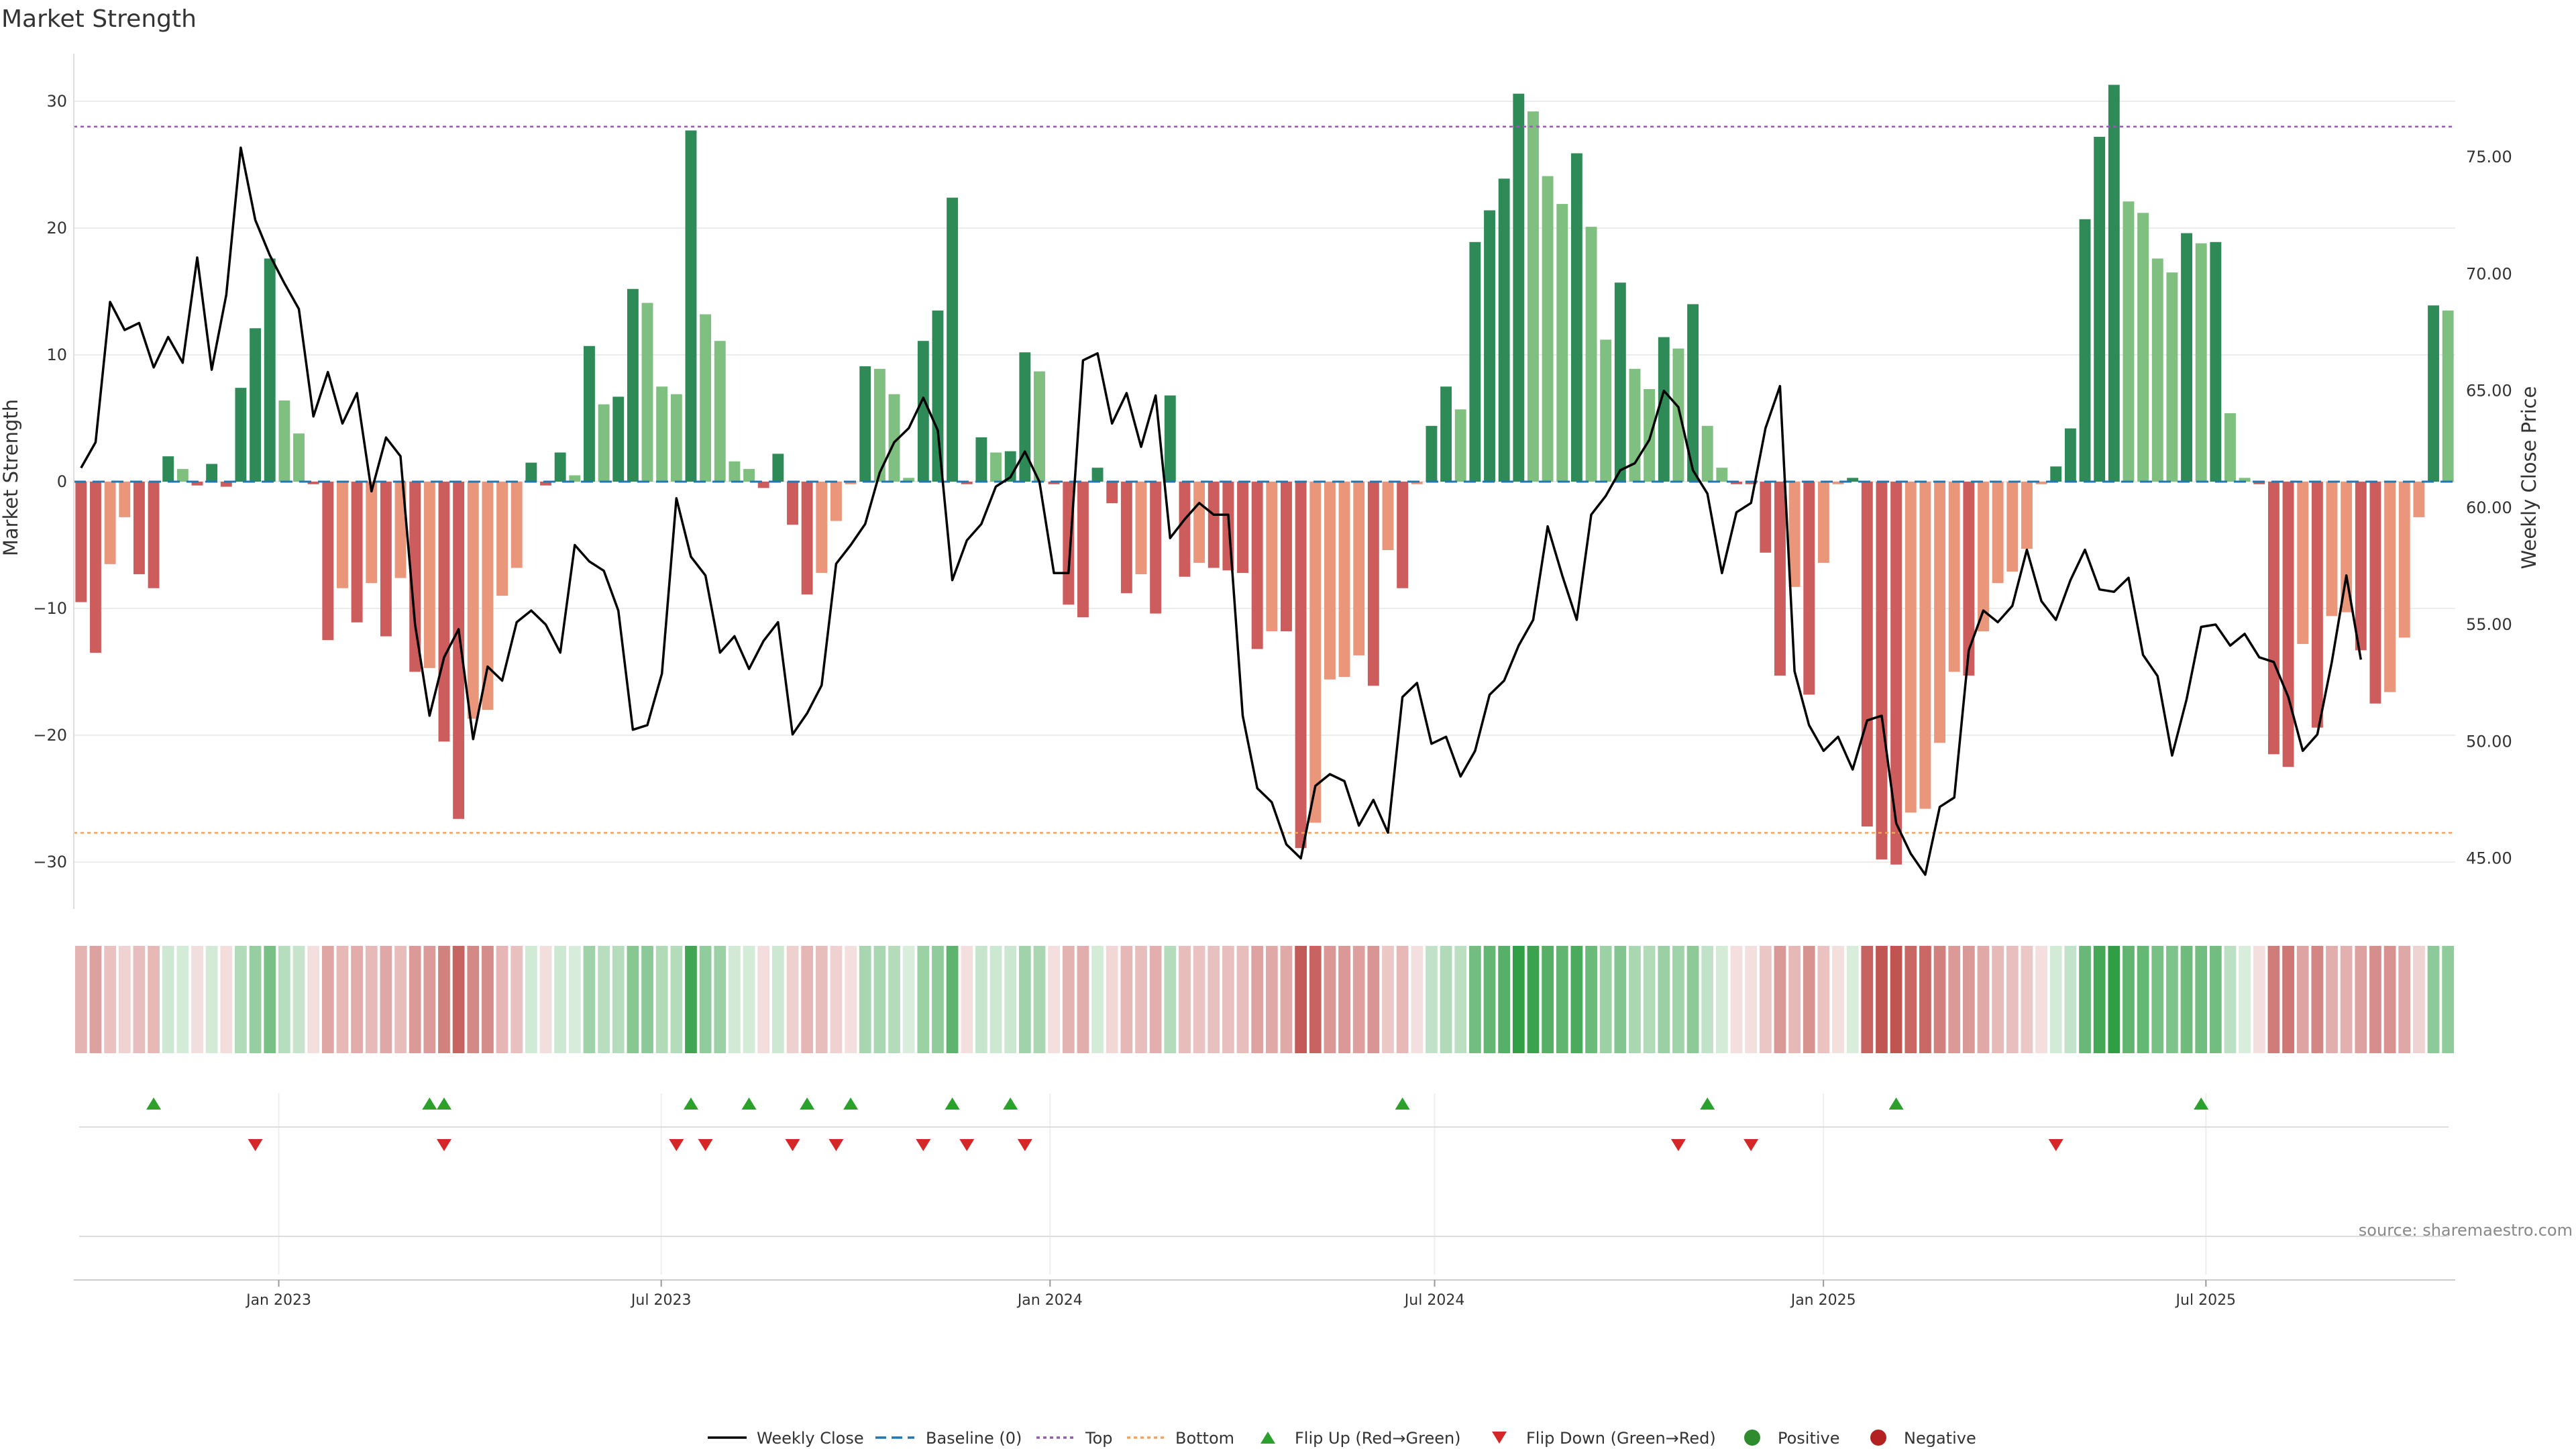 The width and height of the screenshot is (2576, 1449). I want to click on chart-title: Market Strength, so click(99, 19).